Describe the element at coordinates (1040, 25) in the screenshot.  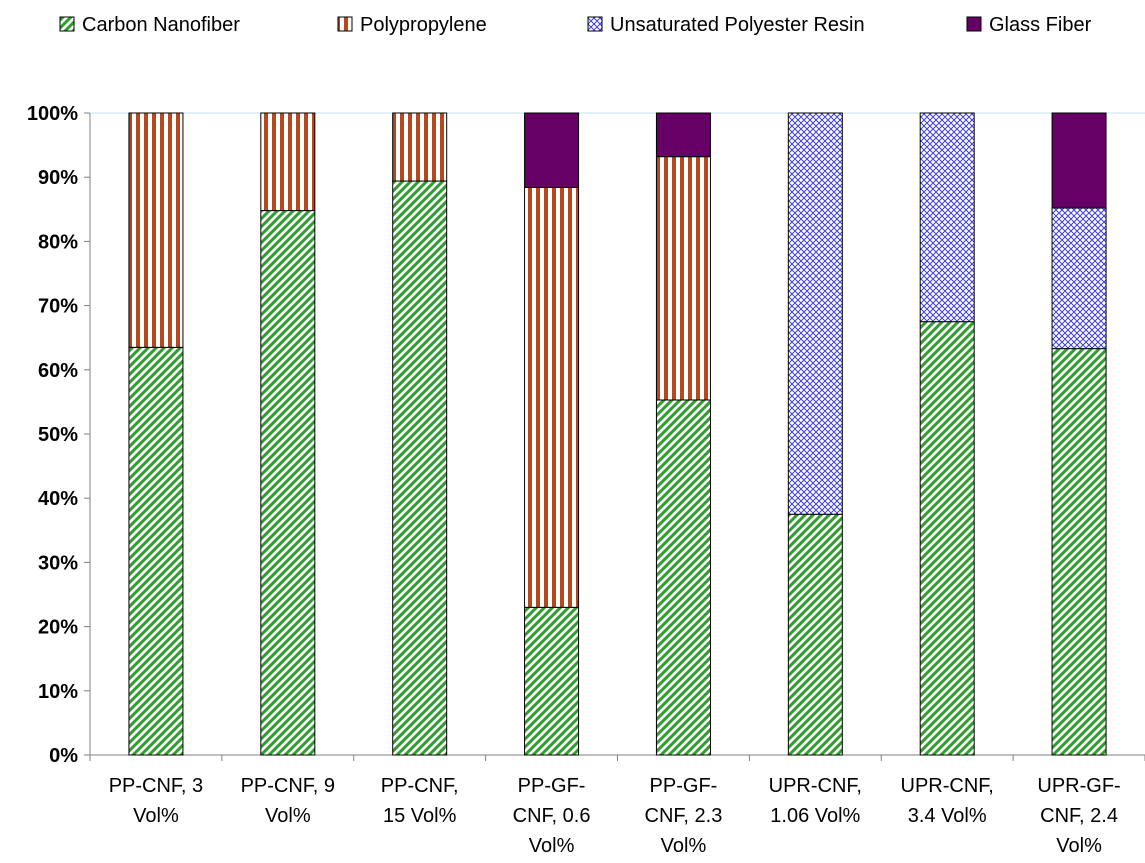
I see `legend-label: Glass Fiber` at that location.